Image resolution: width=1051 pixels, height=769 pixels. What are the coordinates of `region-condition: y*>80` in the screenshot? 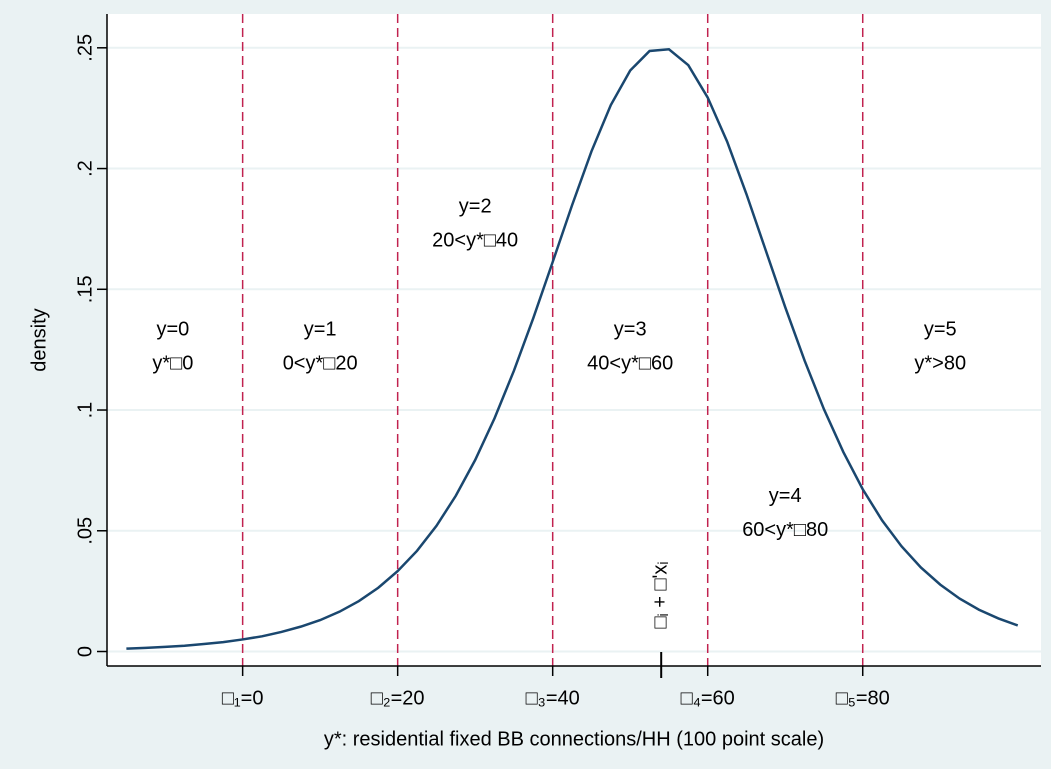 It's located at (940, 364).